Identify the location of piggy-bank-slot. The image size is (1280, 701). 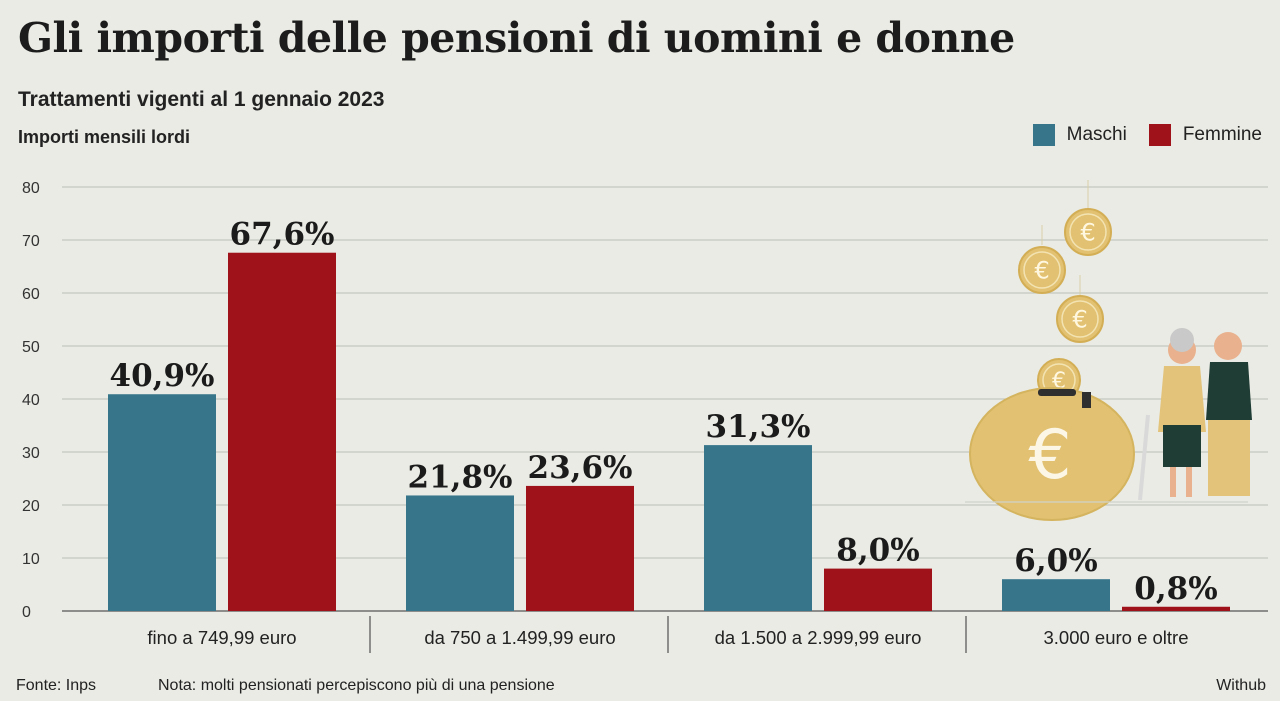
(1057, 392).